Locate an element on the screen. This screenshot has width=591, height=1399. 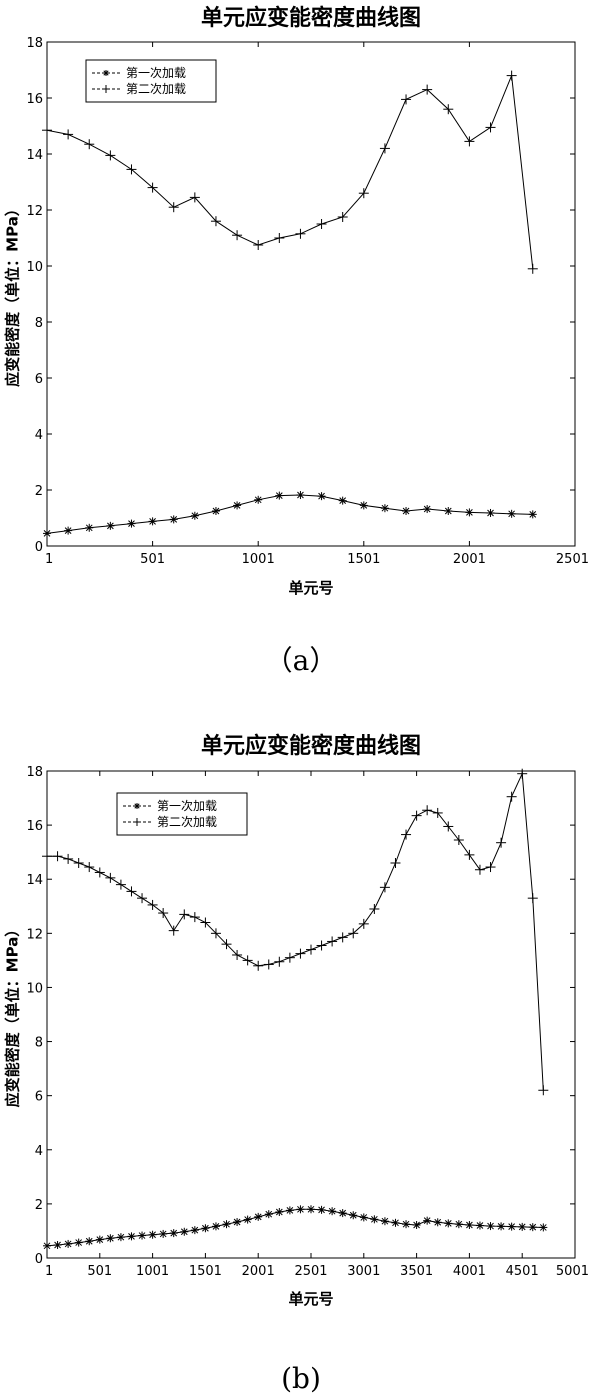
x-tick-label: 3501 is located at coordinates (416, 1271).